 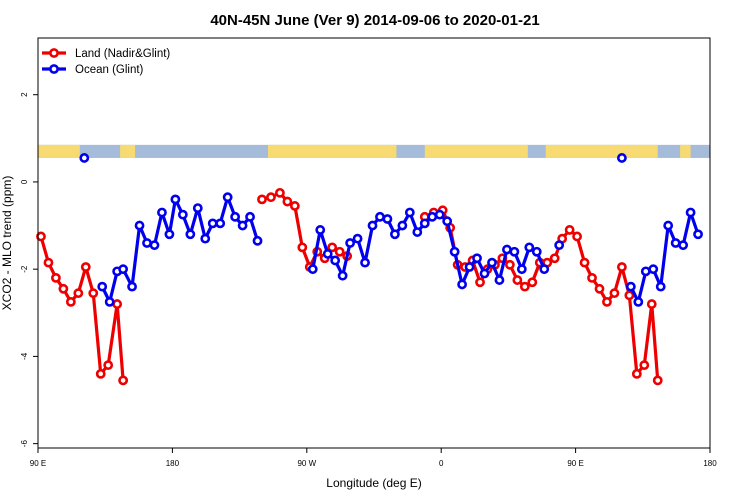 I want to click on y-tick-label: -4, so click(x=24, y=356).